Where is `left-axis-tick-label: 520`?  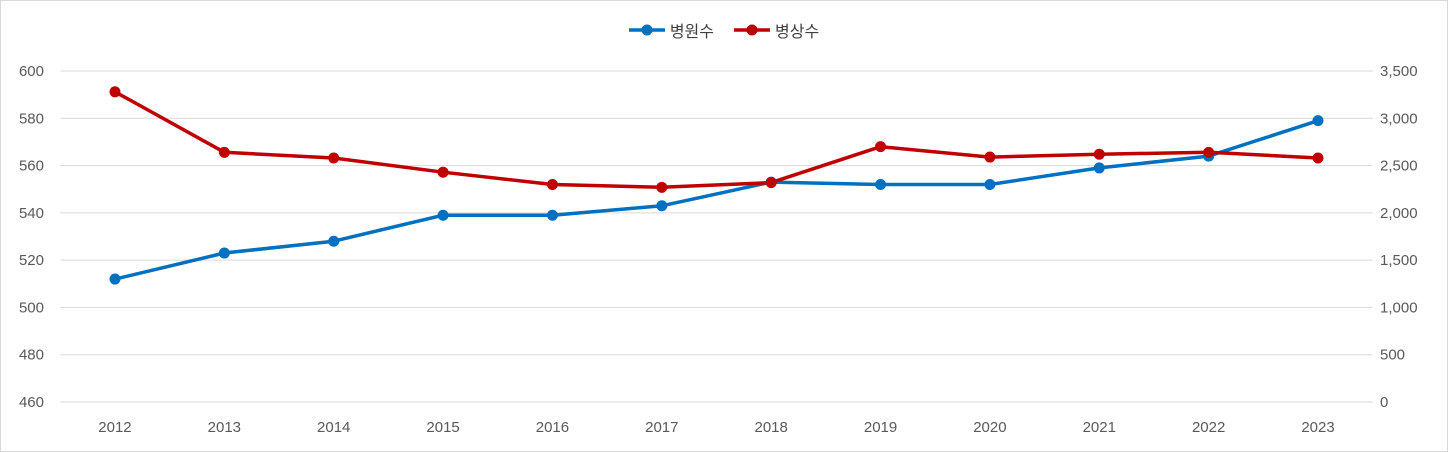
left-axis-tick-label: 520 is located at coordinates (31, 260).